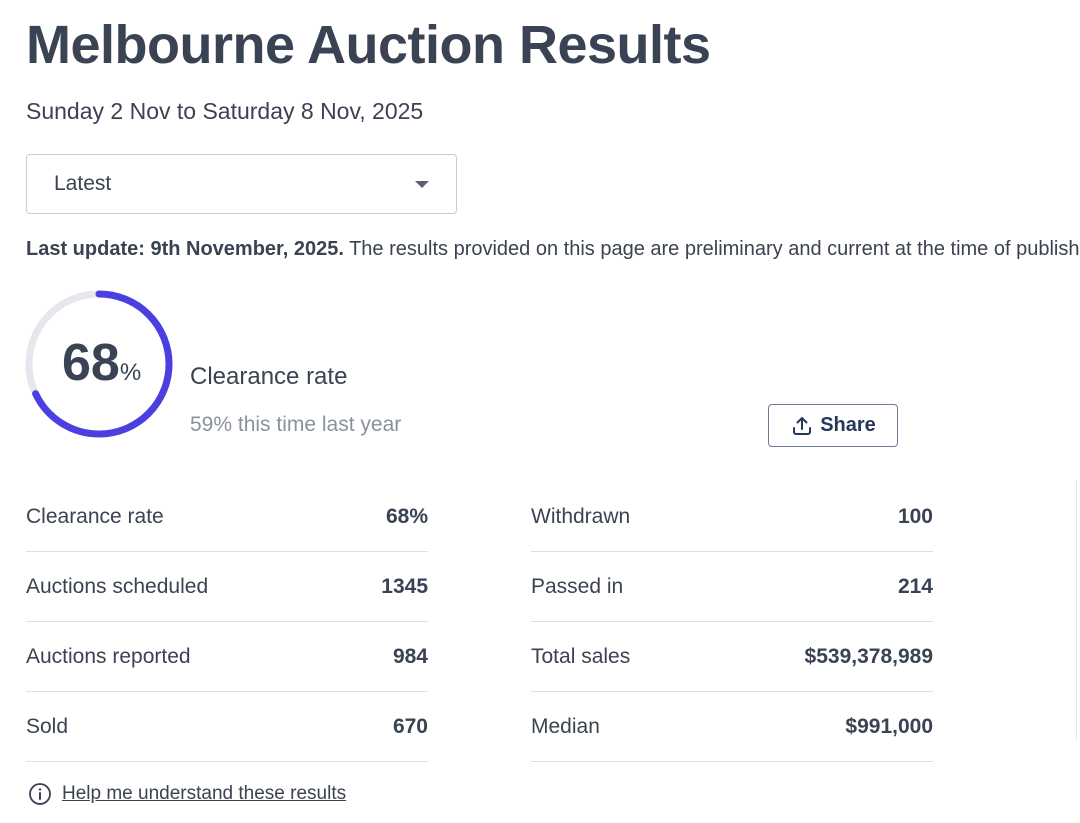 The width and height of the screenshot is (1080, 823). I want to click on chevron-down-icon, so click(422, 184).